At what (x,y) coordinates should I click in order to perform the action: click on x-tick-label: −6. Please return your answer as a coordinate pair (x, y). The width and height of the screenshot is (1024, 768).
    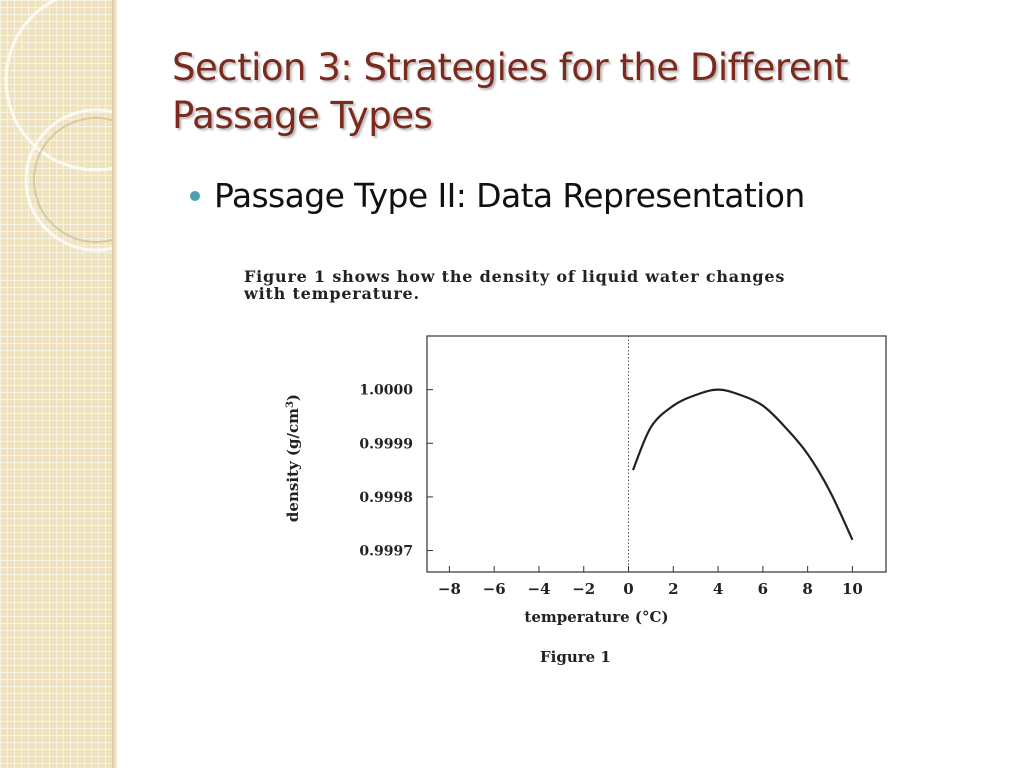
    Looking at the image, I should click on (494, 589).